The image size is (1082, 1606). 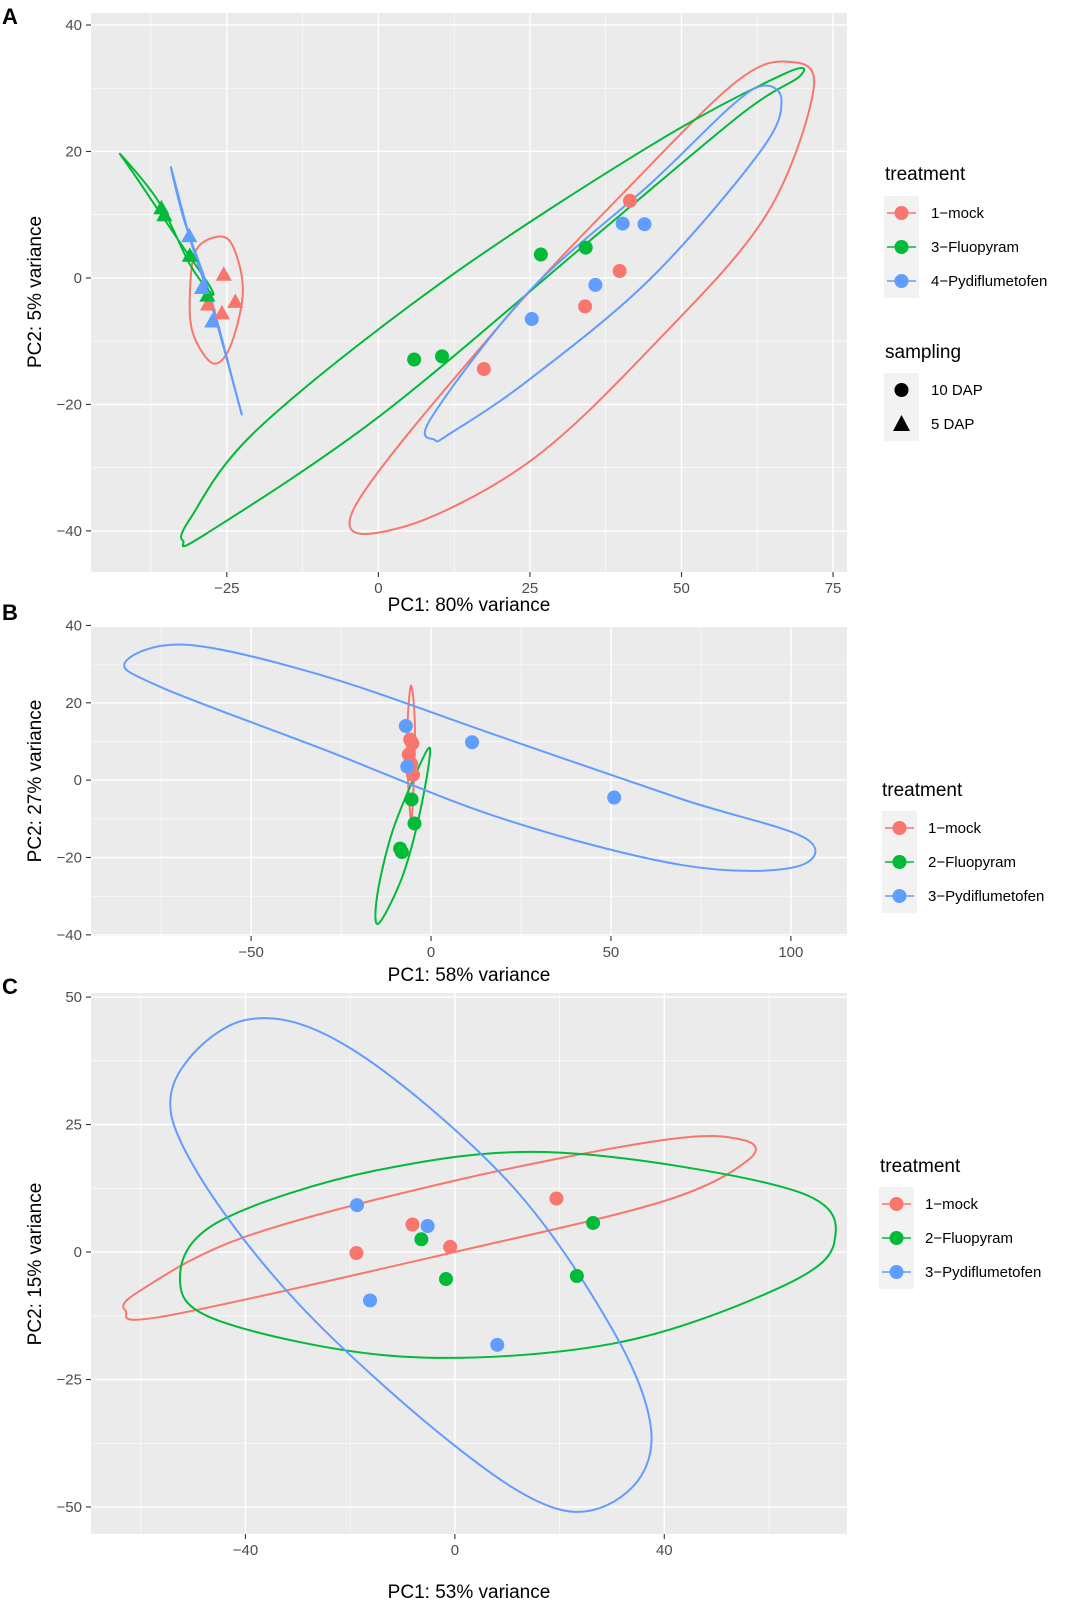 I want to click on x-tick-label: 50, so click(x=611, y=952).